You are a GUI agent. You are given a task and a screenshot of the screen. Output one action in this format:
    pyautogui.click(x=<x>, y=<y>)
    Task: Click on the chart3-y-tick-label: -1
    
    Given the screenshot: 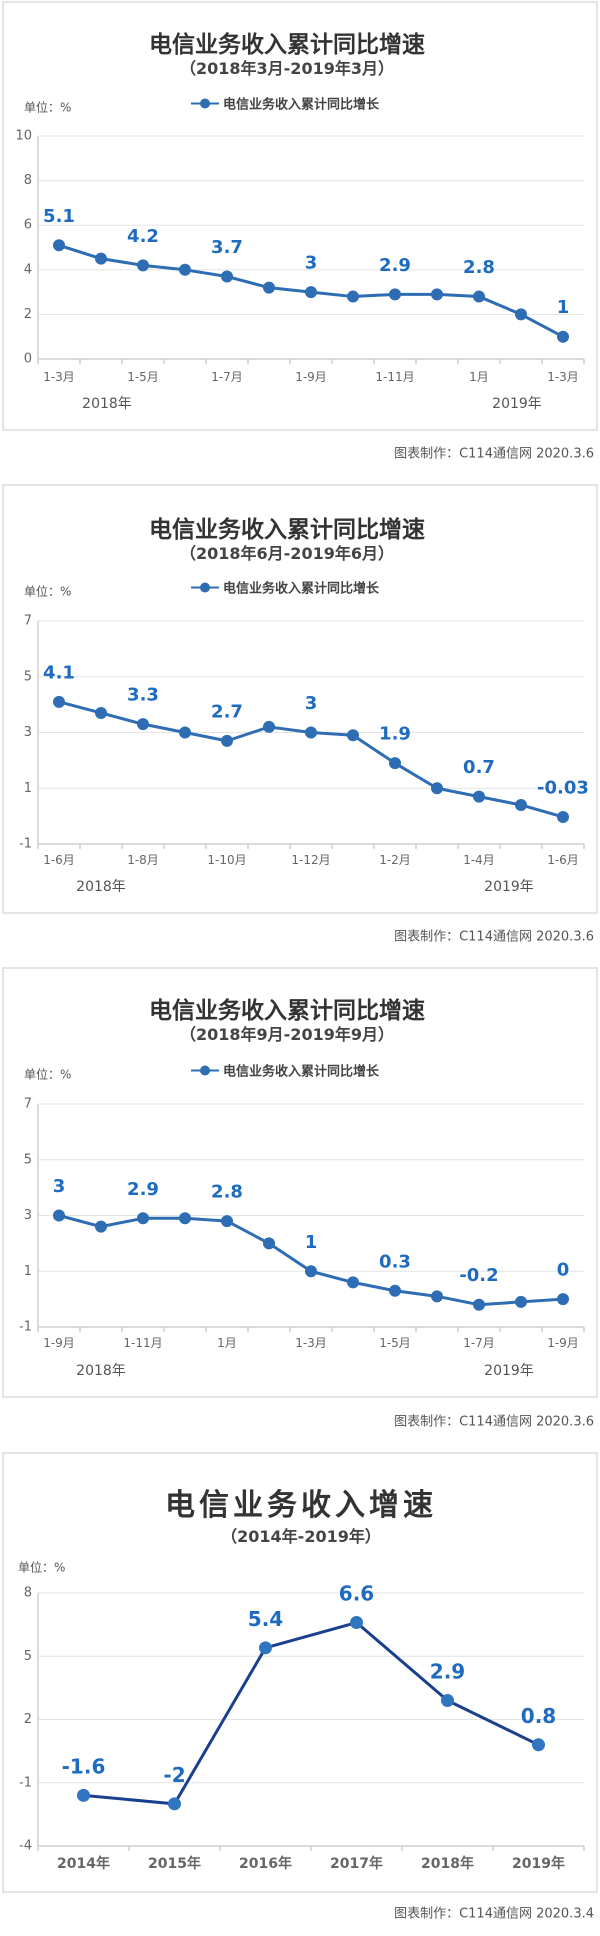 What is the action you would take?
    pyautogui.click(x=25, y=1327)
    